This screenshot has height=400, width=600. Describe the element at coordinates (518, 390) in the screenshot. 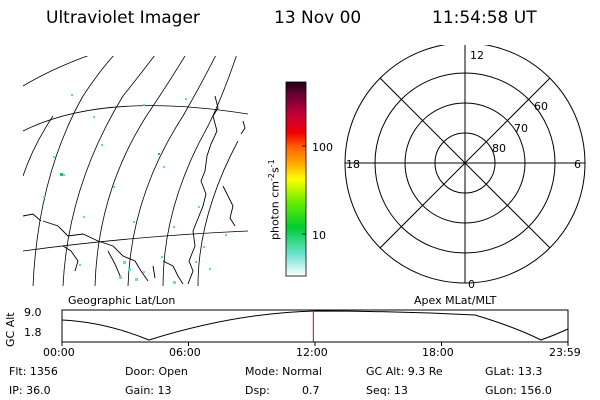

I see `glon-status: GLon: 156.0` at that location.